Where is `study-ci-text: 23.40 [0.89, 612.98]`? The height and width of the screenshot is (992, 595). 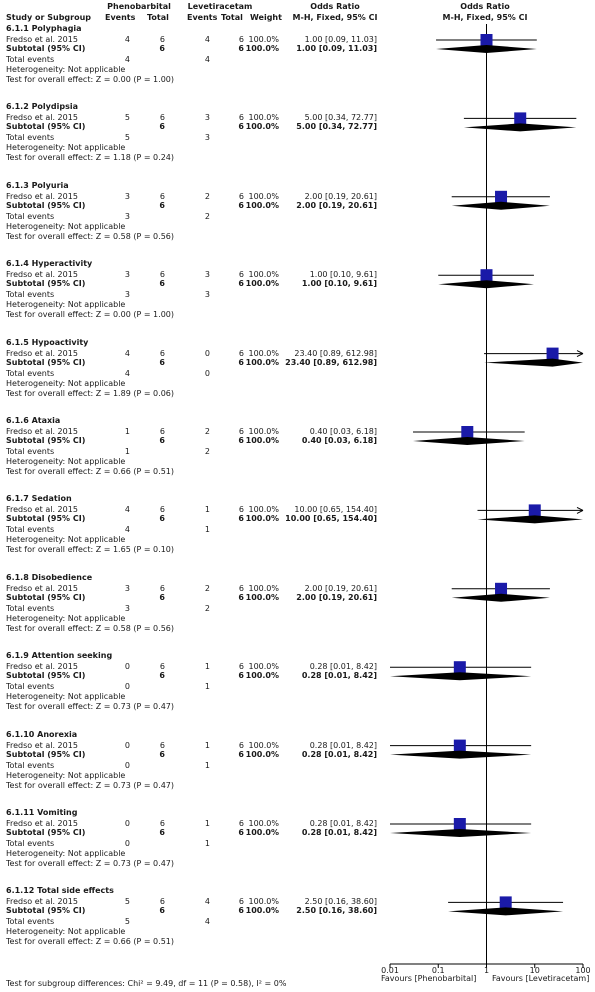
study-ci-text: 23.40 [0.89, 612.98] is located at coordinates (335, 353).